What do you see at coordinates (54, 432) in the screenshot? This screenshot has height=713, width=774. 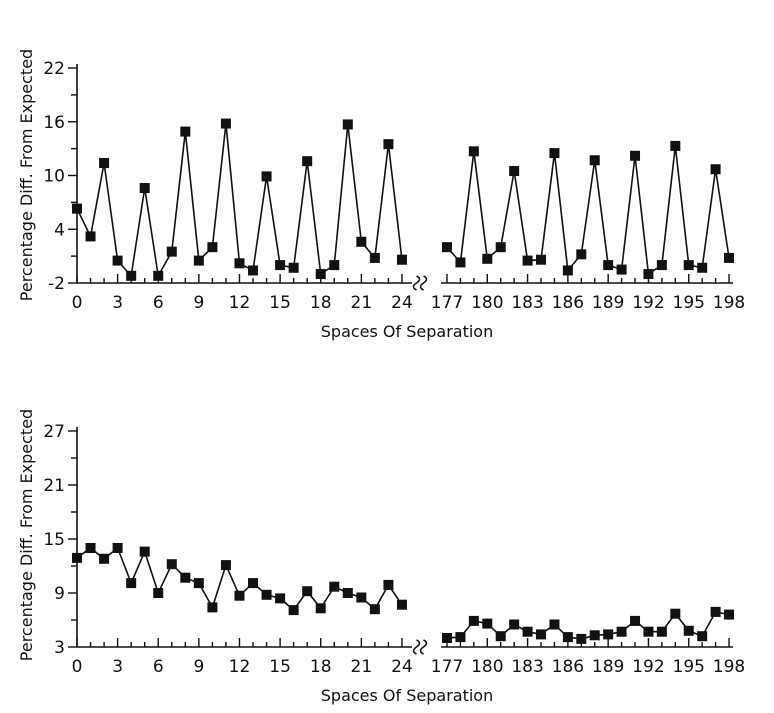 I see `y-tick-label: 27` at bounding box center [54, 432].